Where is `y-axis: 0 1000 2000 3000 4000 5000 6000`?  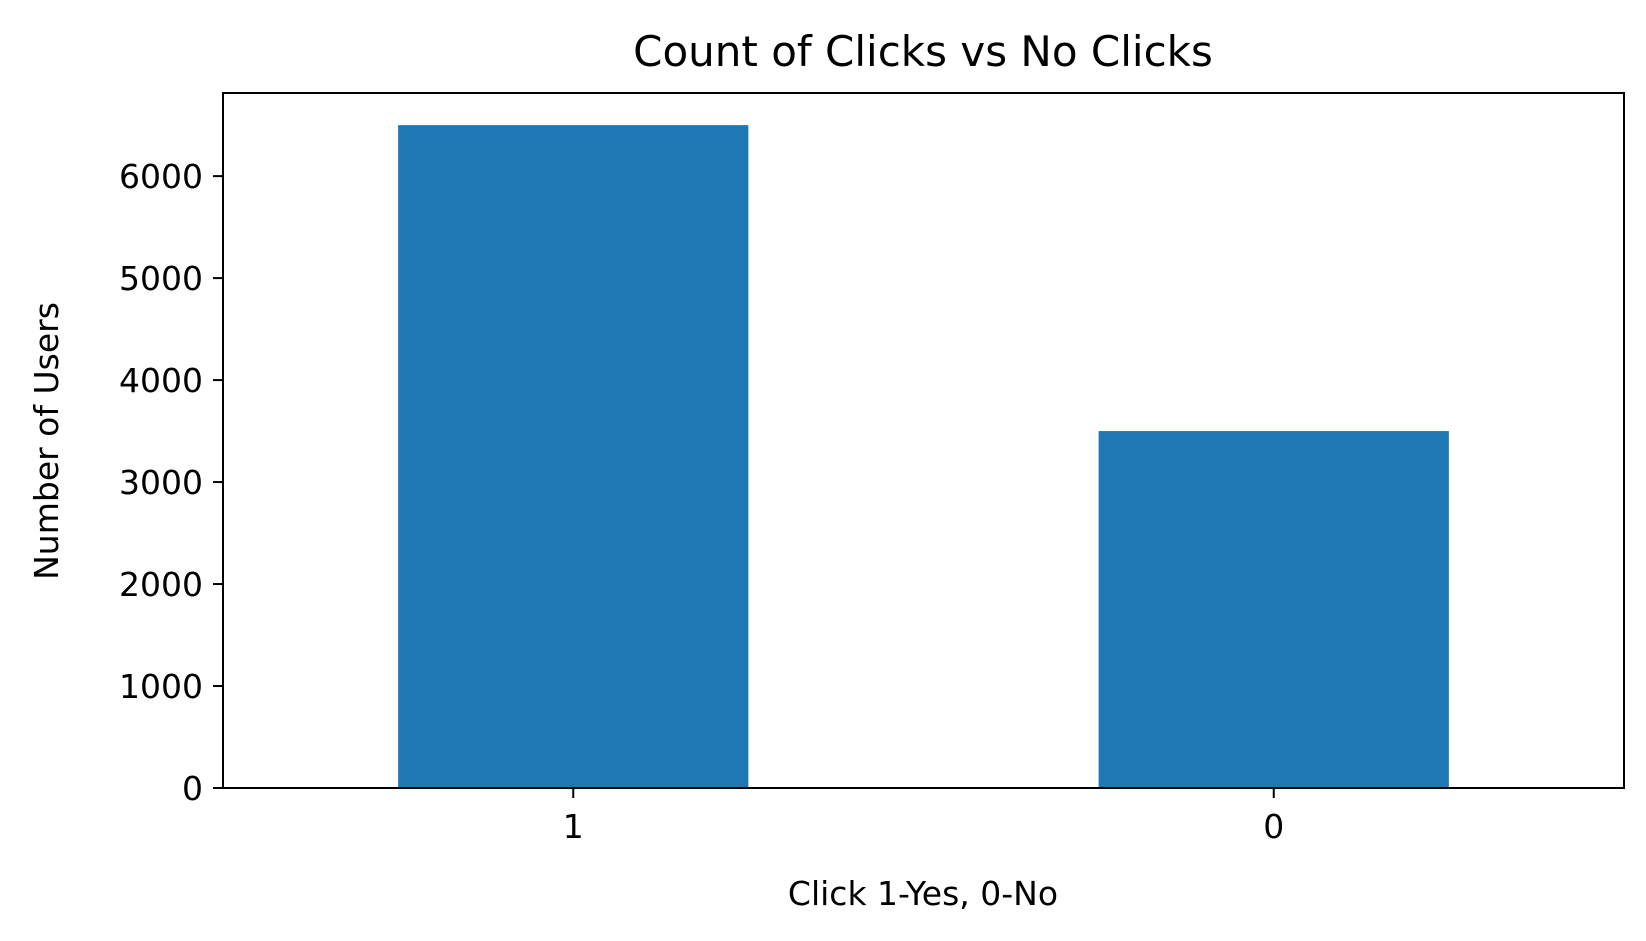 y-axis: 0 1000 2000 3000 4000 5000 6000 is located at coordinates (171, 482).